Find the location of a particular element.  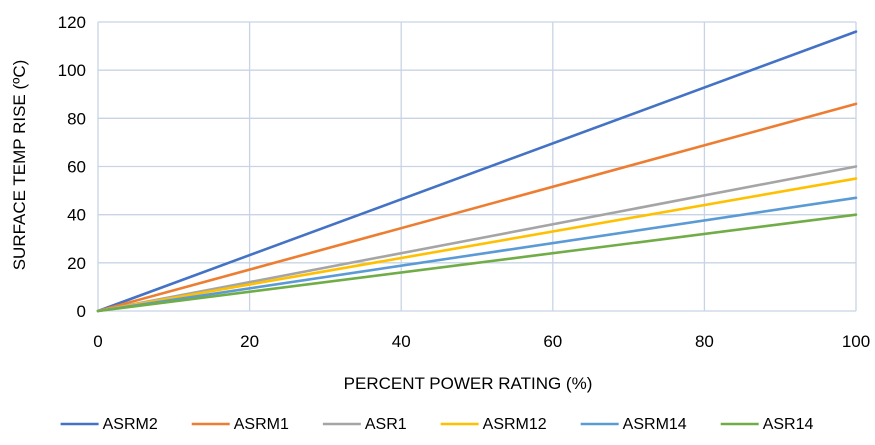

legend-label: ASRM12 is located at coordinates (515, 424).